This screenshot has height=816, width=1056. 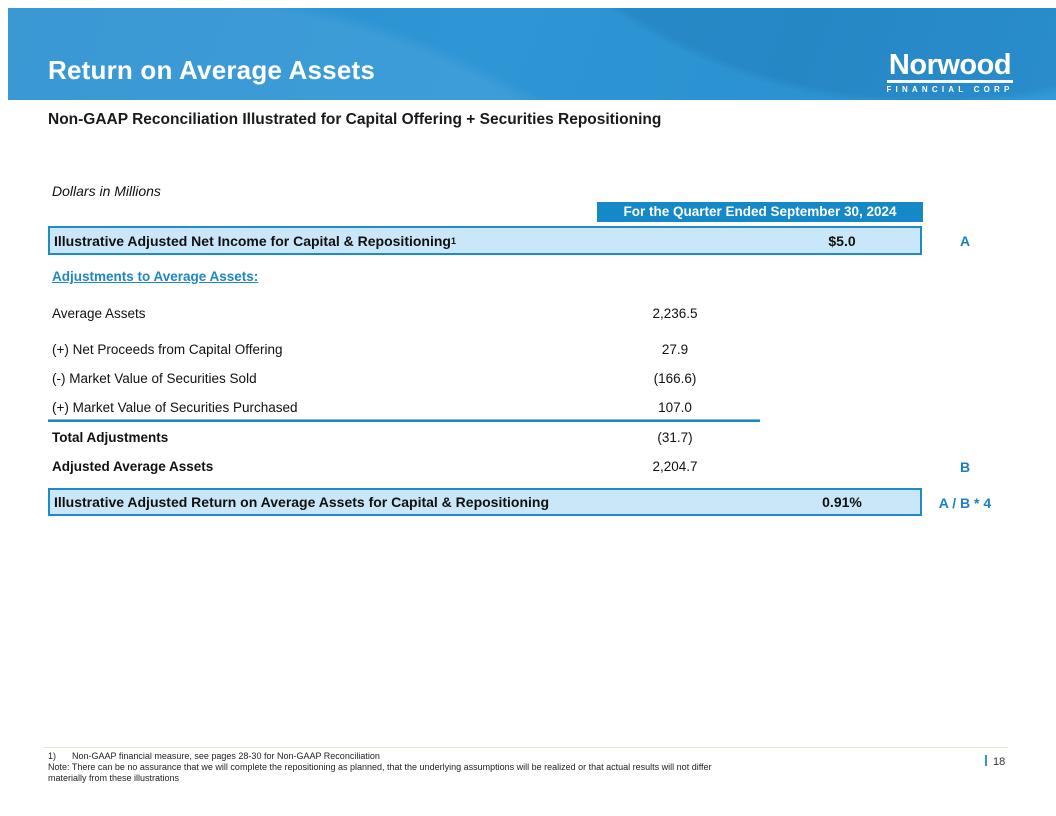 I want to click on page-number-bar-icon, so click(x=986, y=760).